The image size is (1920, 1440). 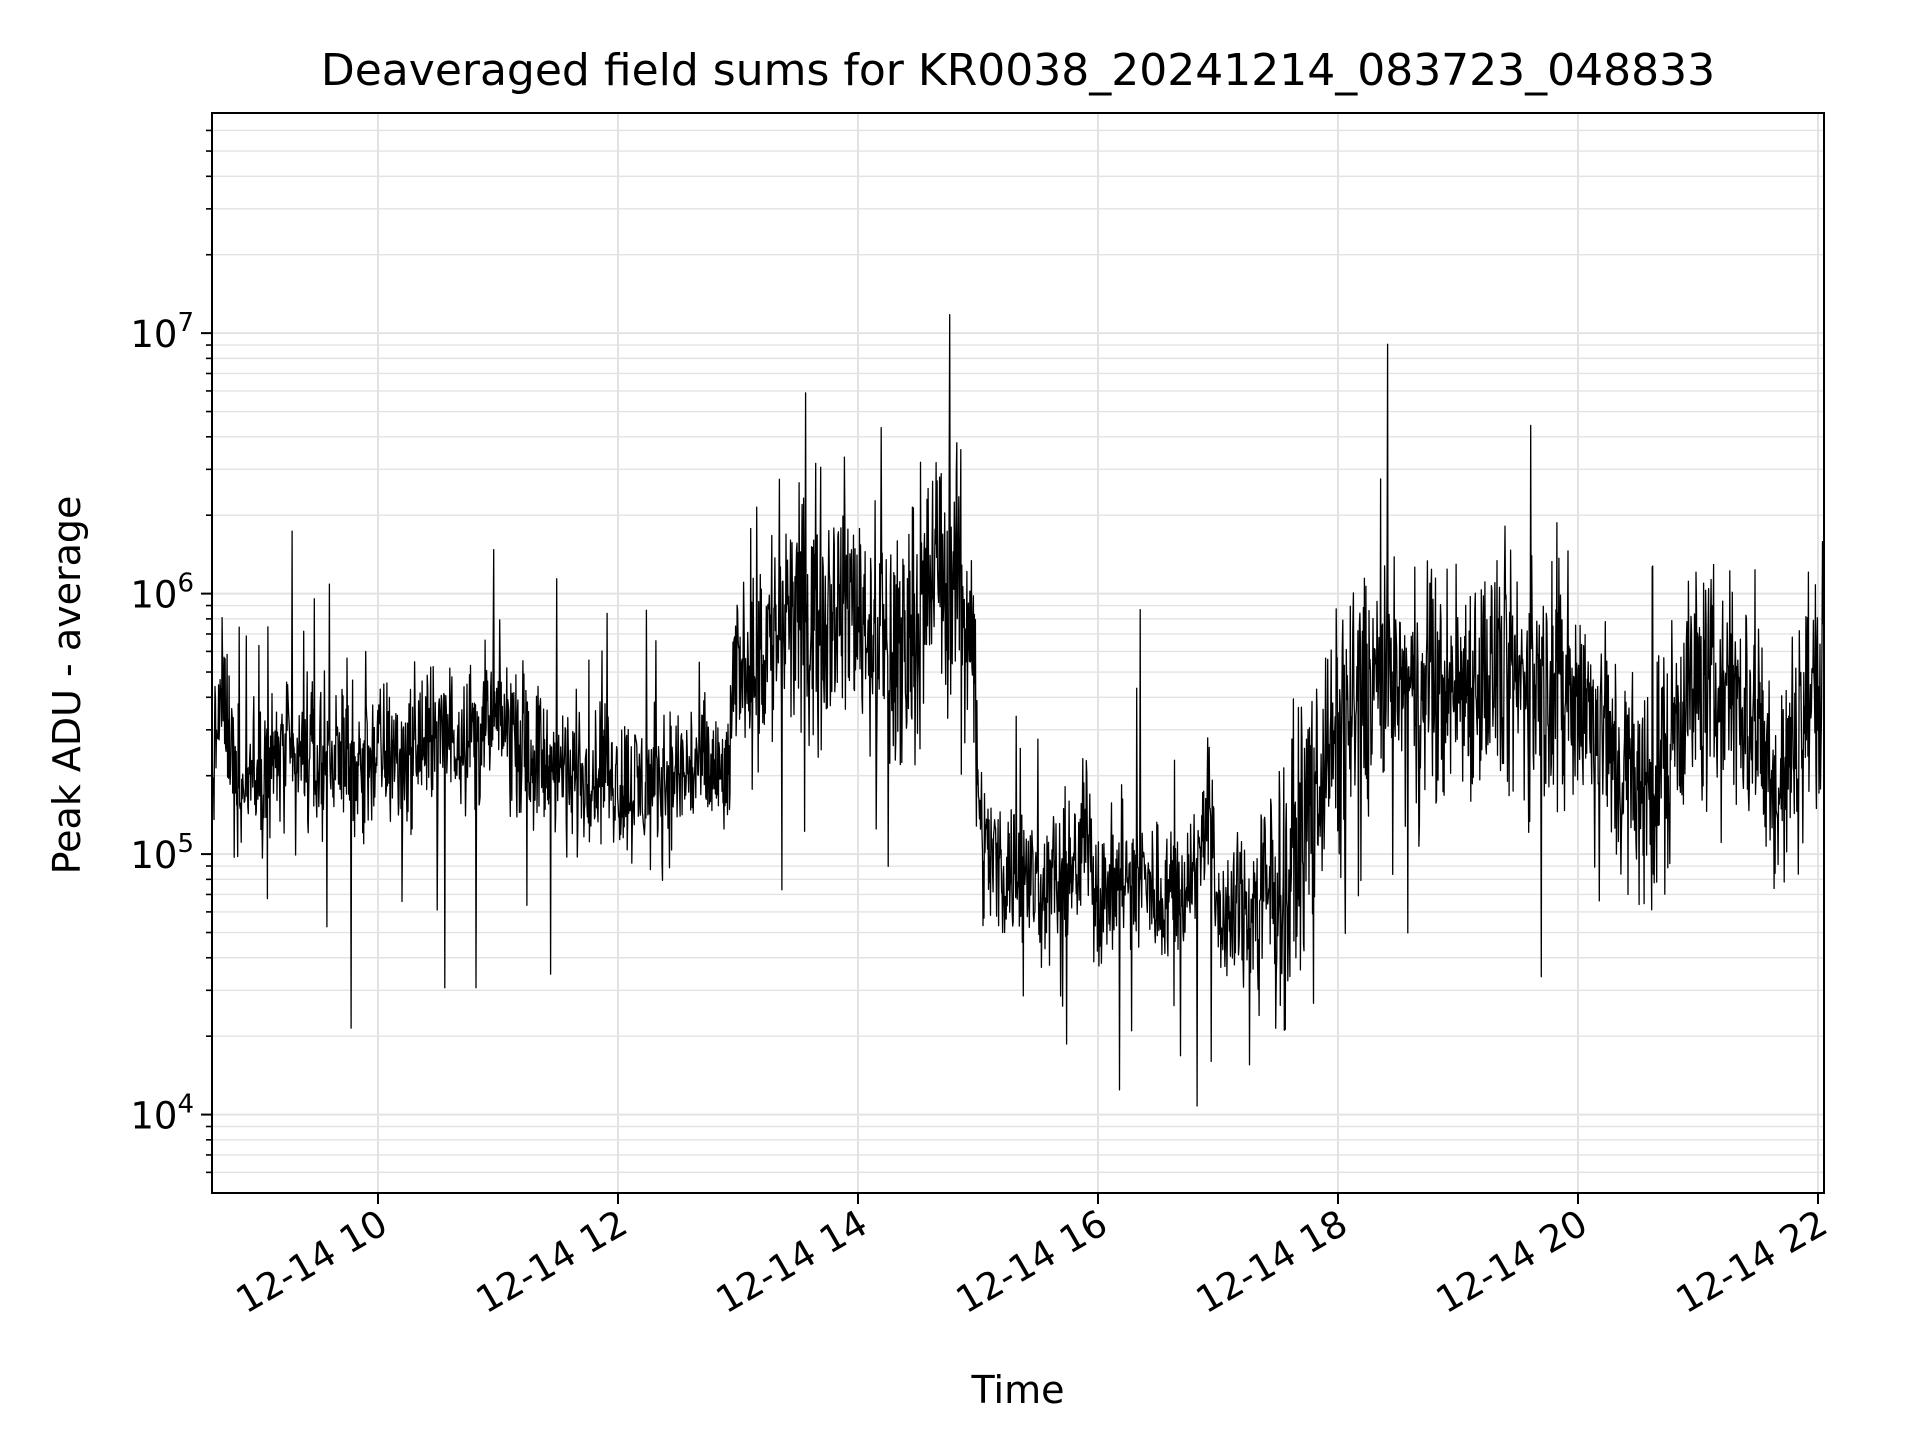 What do you see at coordinates (171, 651) in the screenshot?
I see `y-axis: 104 105 106 107` at bounding box center [171, 651].